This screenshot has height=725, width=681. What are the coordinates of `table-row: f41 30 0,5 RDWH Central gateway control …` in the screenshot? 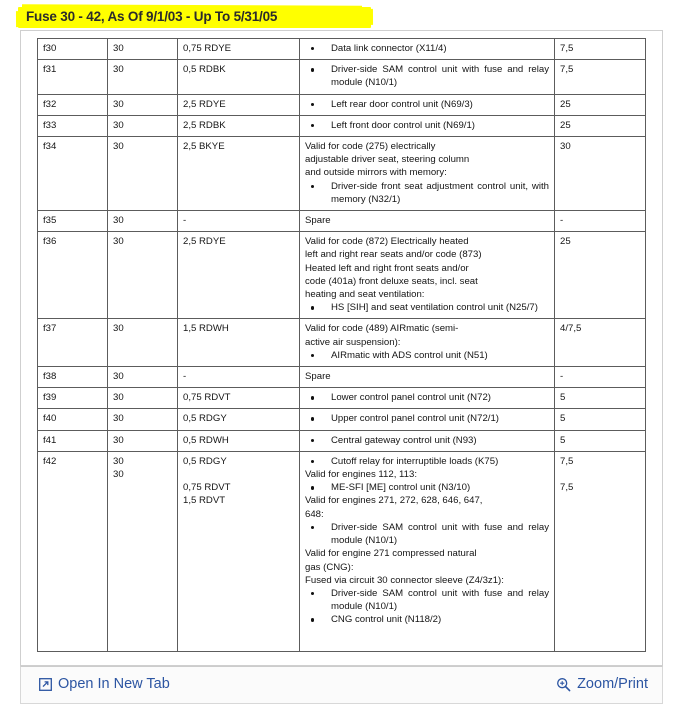 It's located at (341, 440).